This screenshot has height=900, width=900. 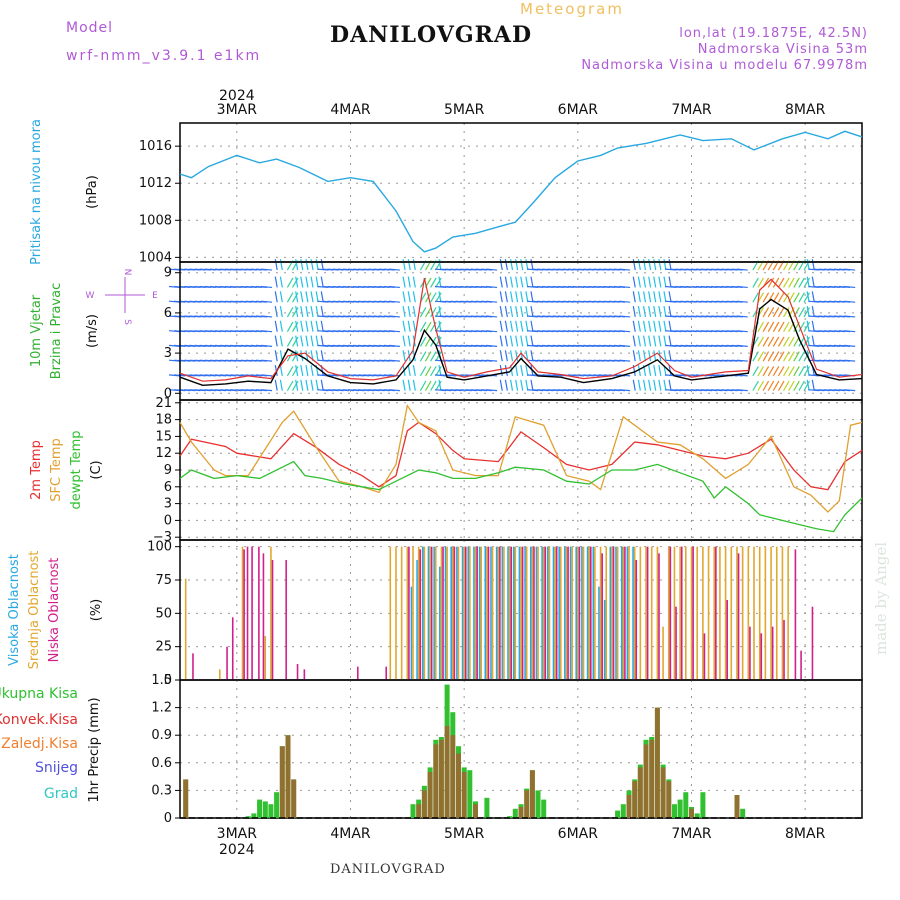 I want to click on y-tick-label: 100, so click(x=159, y=547).